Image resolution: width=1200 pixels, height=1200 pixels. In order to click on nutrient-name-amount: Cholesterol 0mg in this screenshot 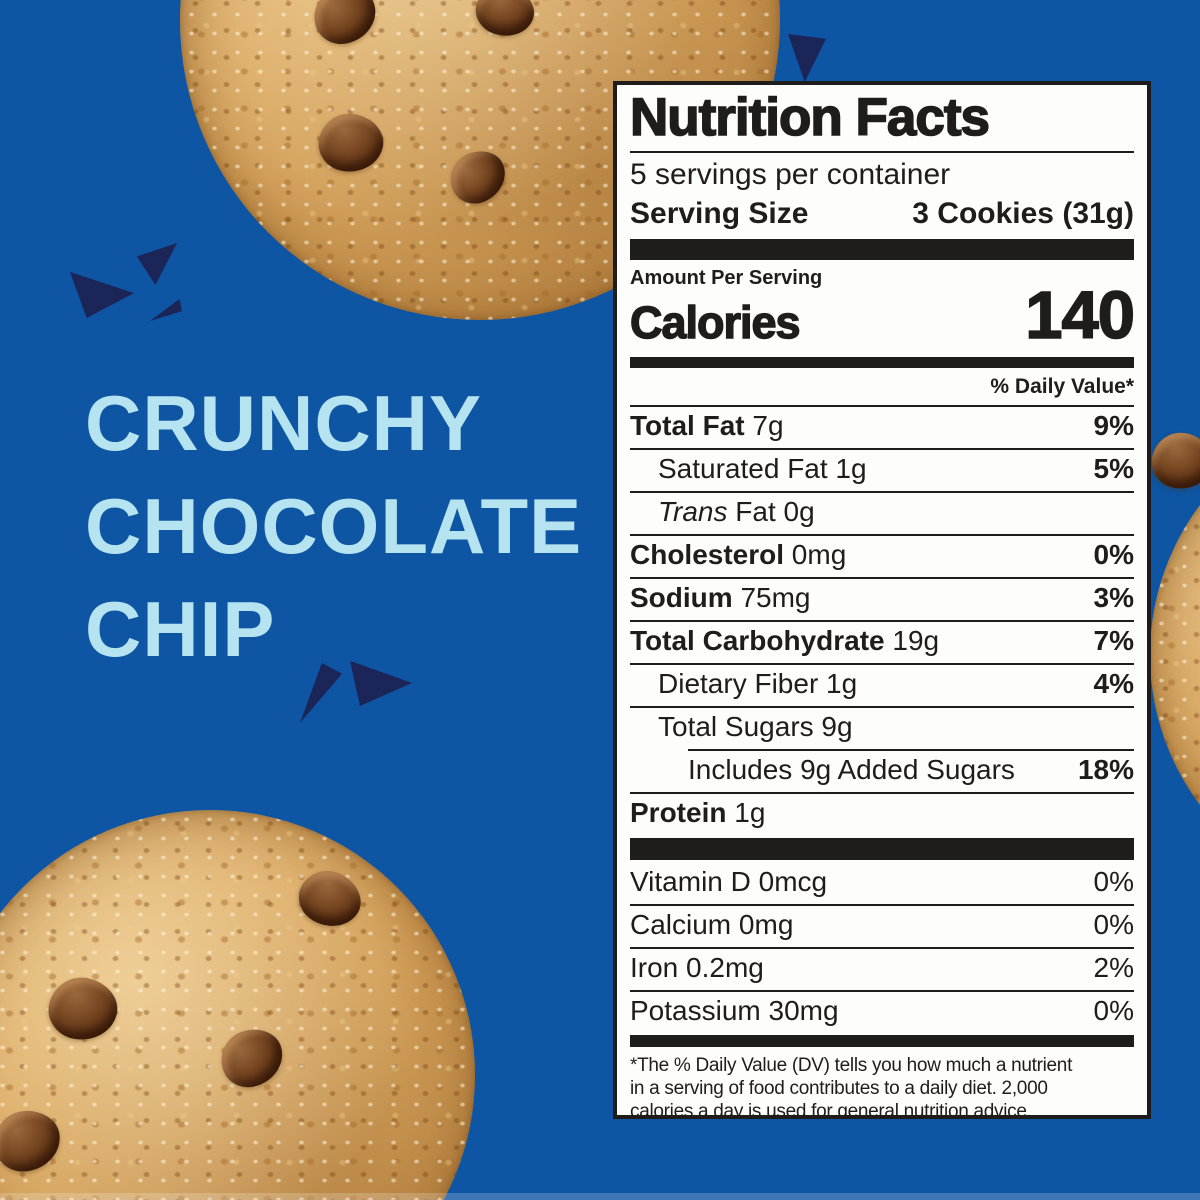, I will do `click(738, 554)`.